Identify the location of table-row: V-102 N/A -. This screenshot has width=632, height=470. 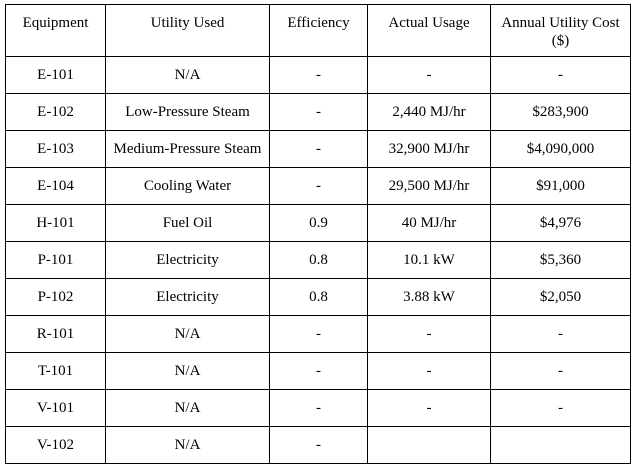
(318, 445).